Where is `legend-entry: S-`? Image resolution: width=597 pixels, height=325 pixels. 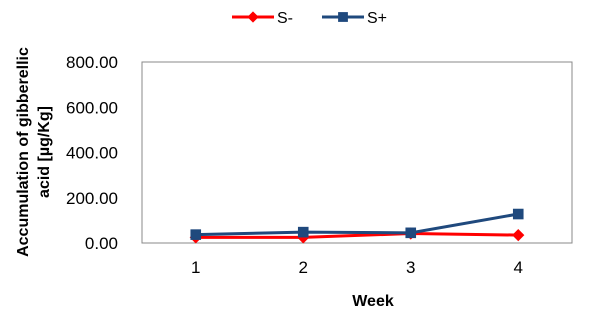
legend-entry: S- is located at coordinates (262, 18).